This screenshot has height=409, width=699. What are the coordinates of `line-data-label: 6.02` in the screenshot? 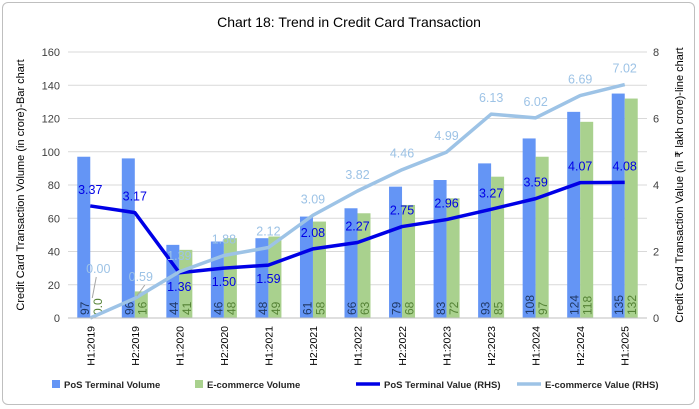 It's located at (535, 102).